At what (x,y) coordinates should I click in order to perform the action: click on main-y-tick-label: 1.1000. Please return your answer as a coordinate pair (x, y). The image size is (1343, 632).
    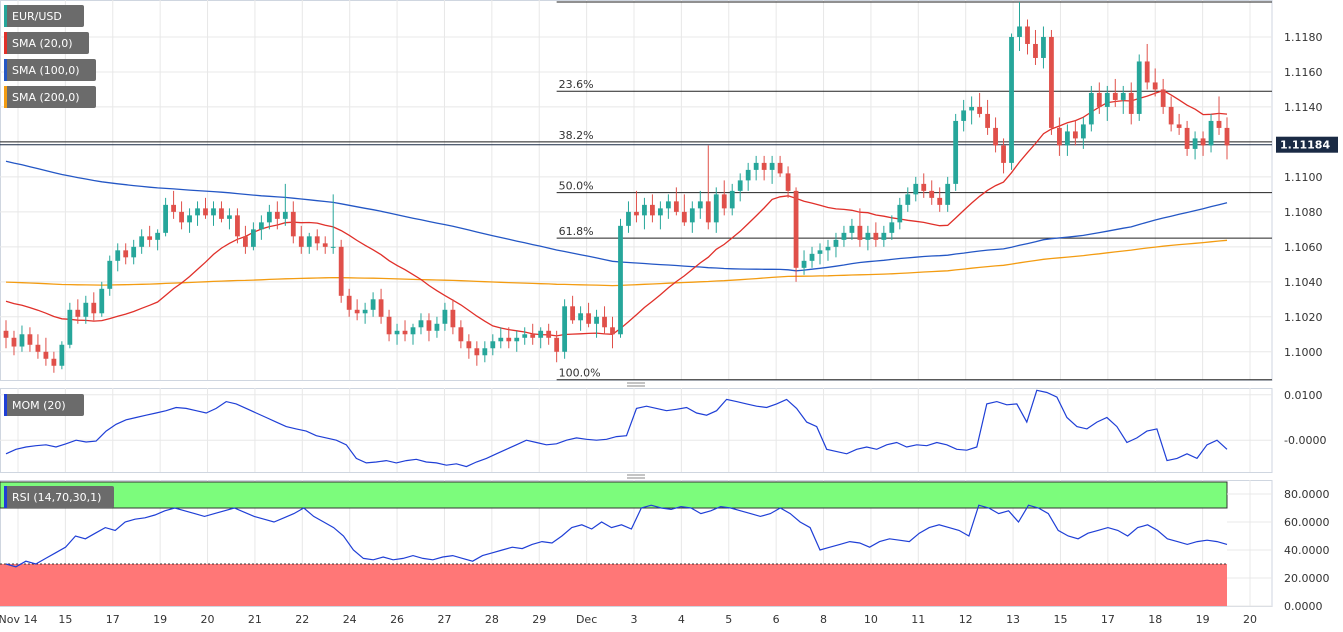
    Looking at the image, I should click on (1303, 352).